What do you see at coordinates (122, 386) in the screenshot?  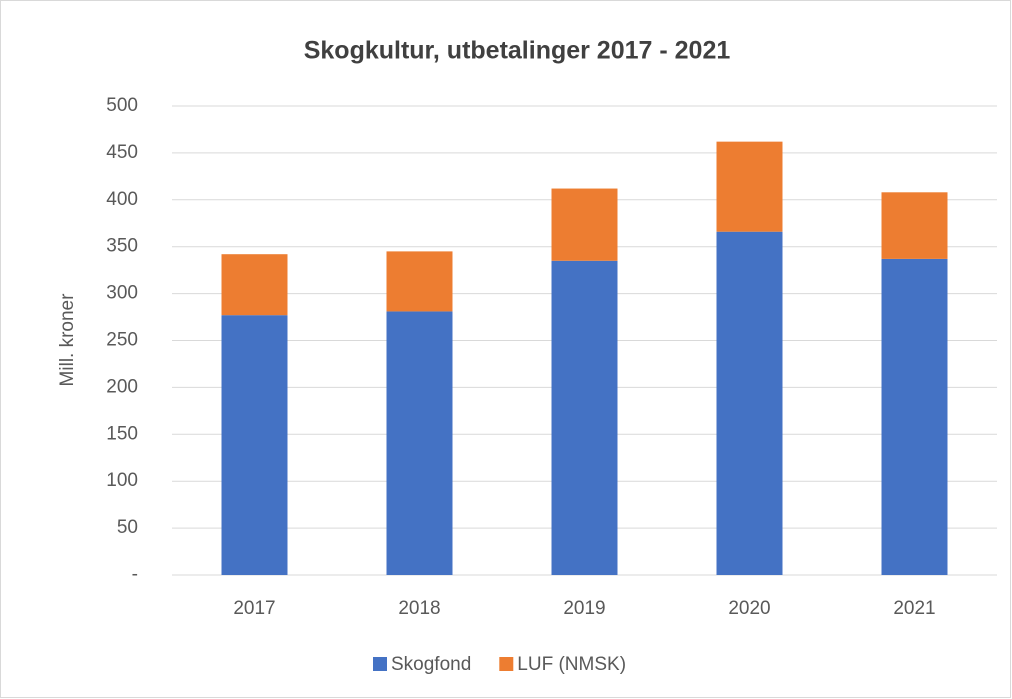 I see `y-tick-label: 200` at bounding box center [122, 386].